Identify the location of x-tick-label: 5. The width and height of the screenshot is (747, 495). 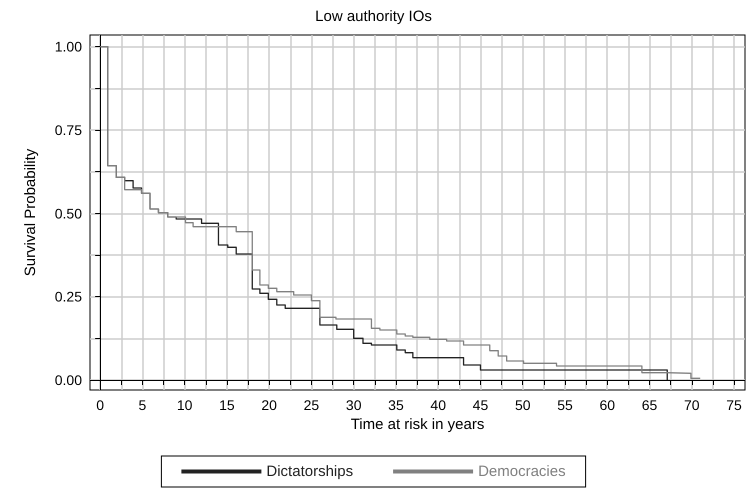
(142, 405).